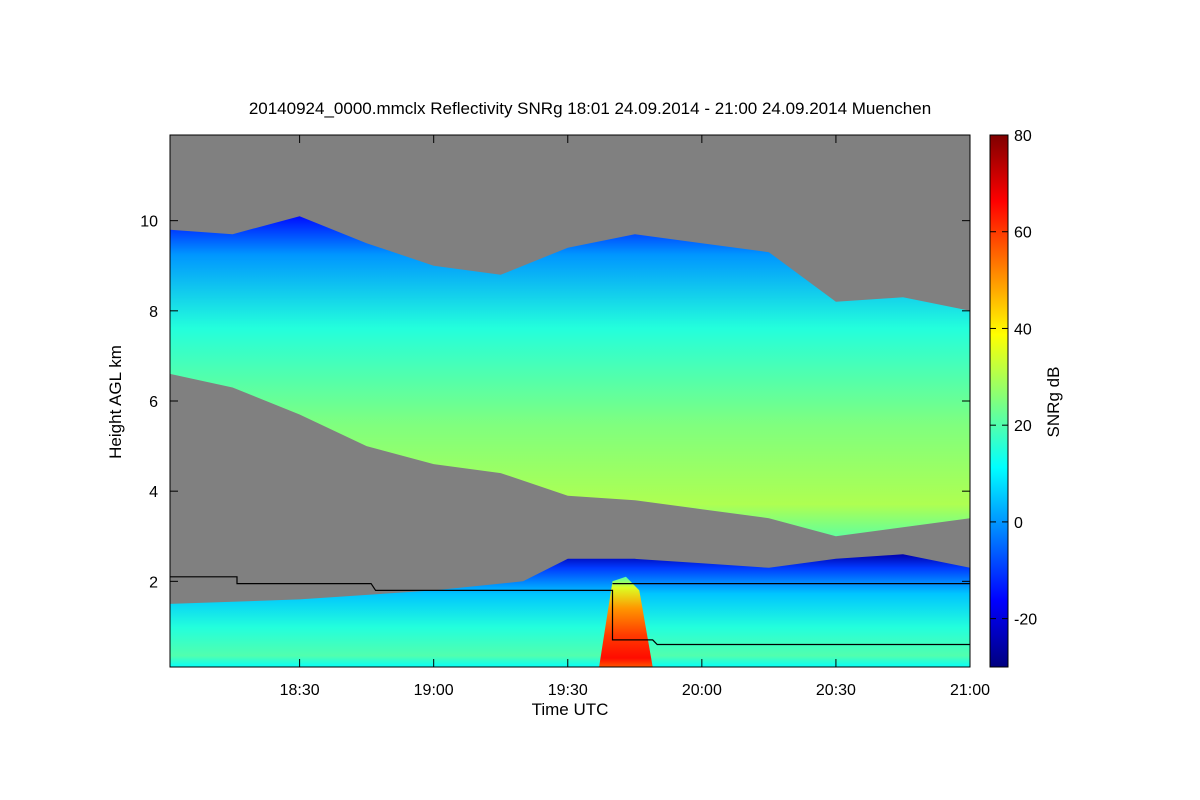 The image size is (1200, 800). I want to click on colorbar-ticks: -20 0 20 40 60 80, so click(1013, 378).